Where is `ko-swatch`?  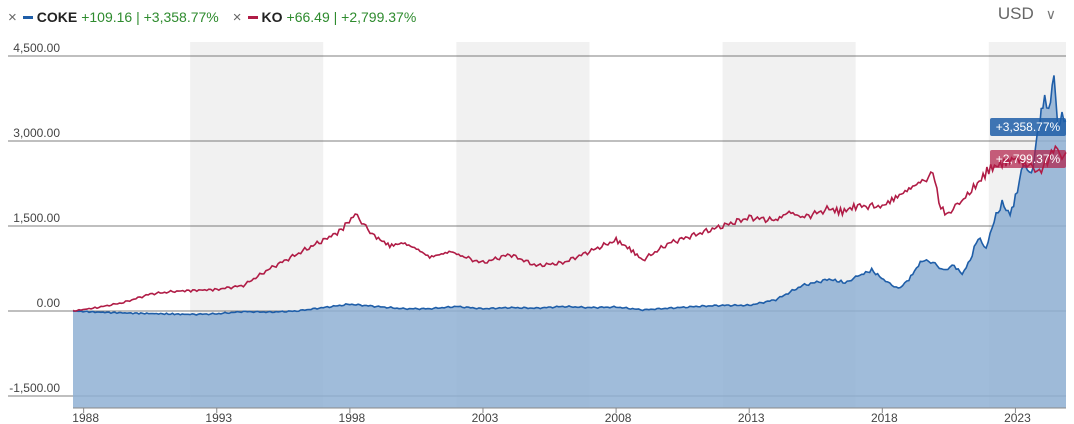 ko-swatch is located at coordinates (252, 17).